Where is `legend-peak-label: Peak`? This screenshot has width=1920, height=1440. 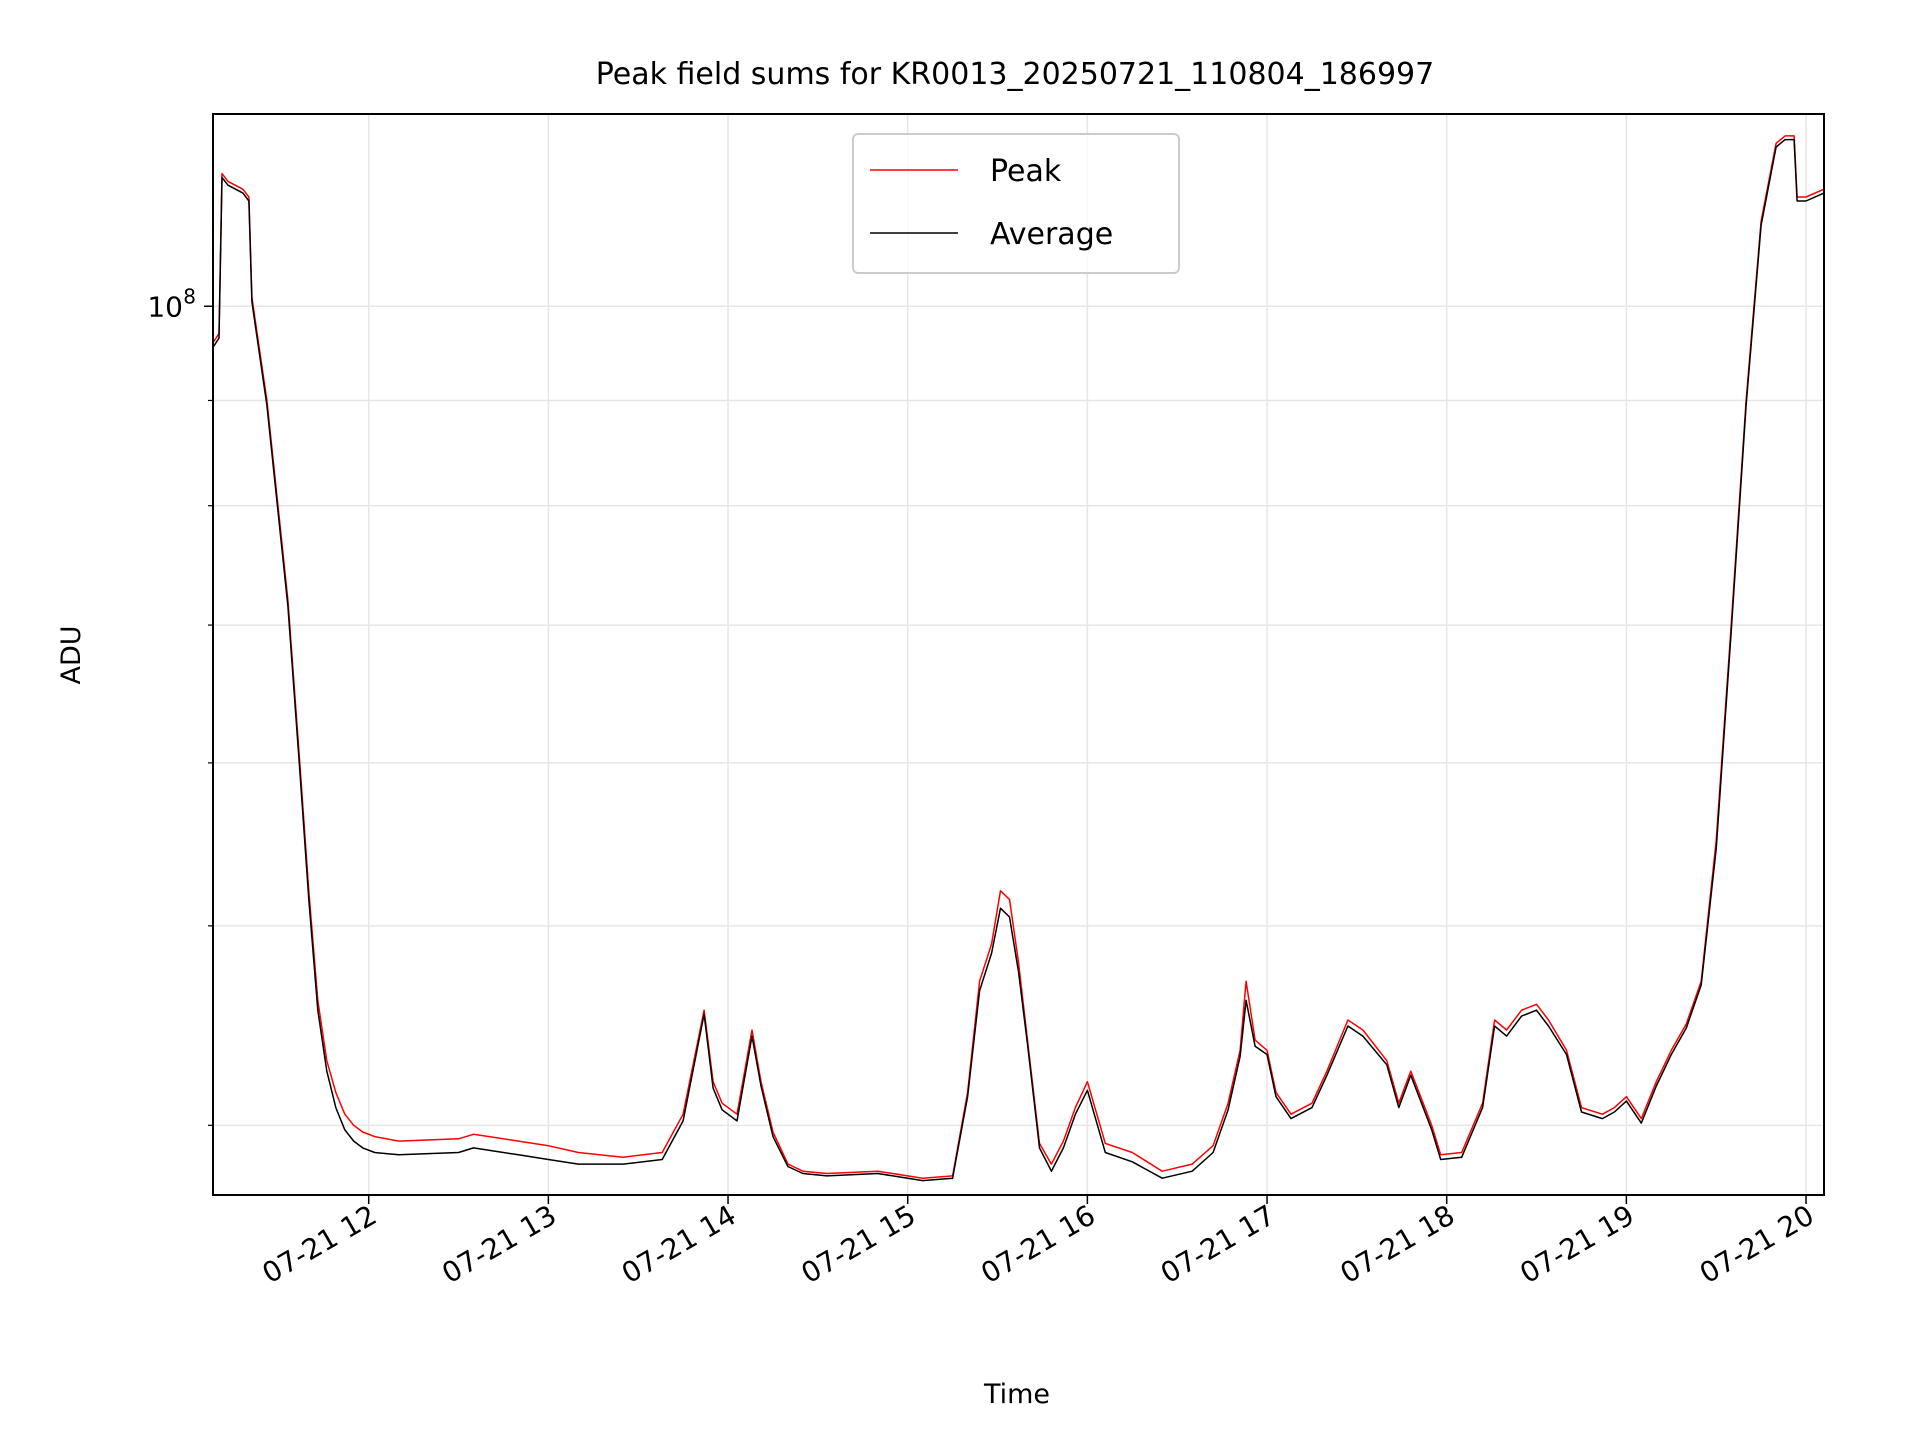 legend-peak-label: Peak is located at coordinates (1026, 171).